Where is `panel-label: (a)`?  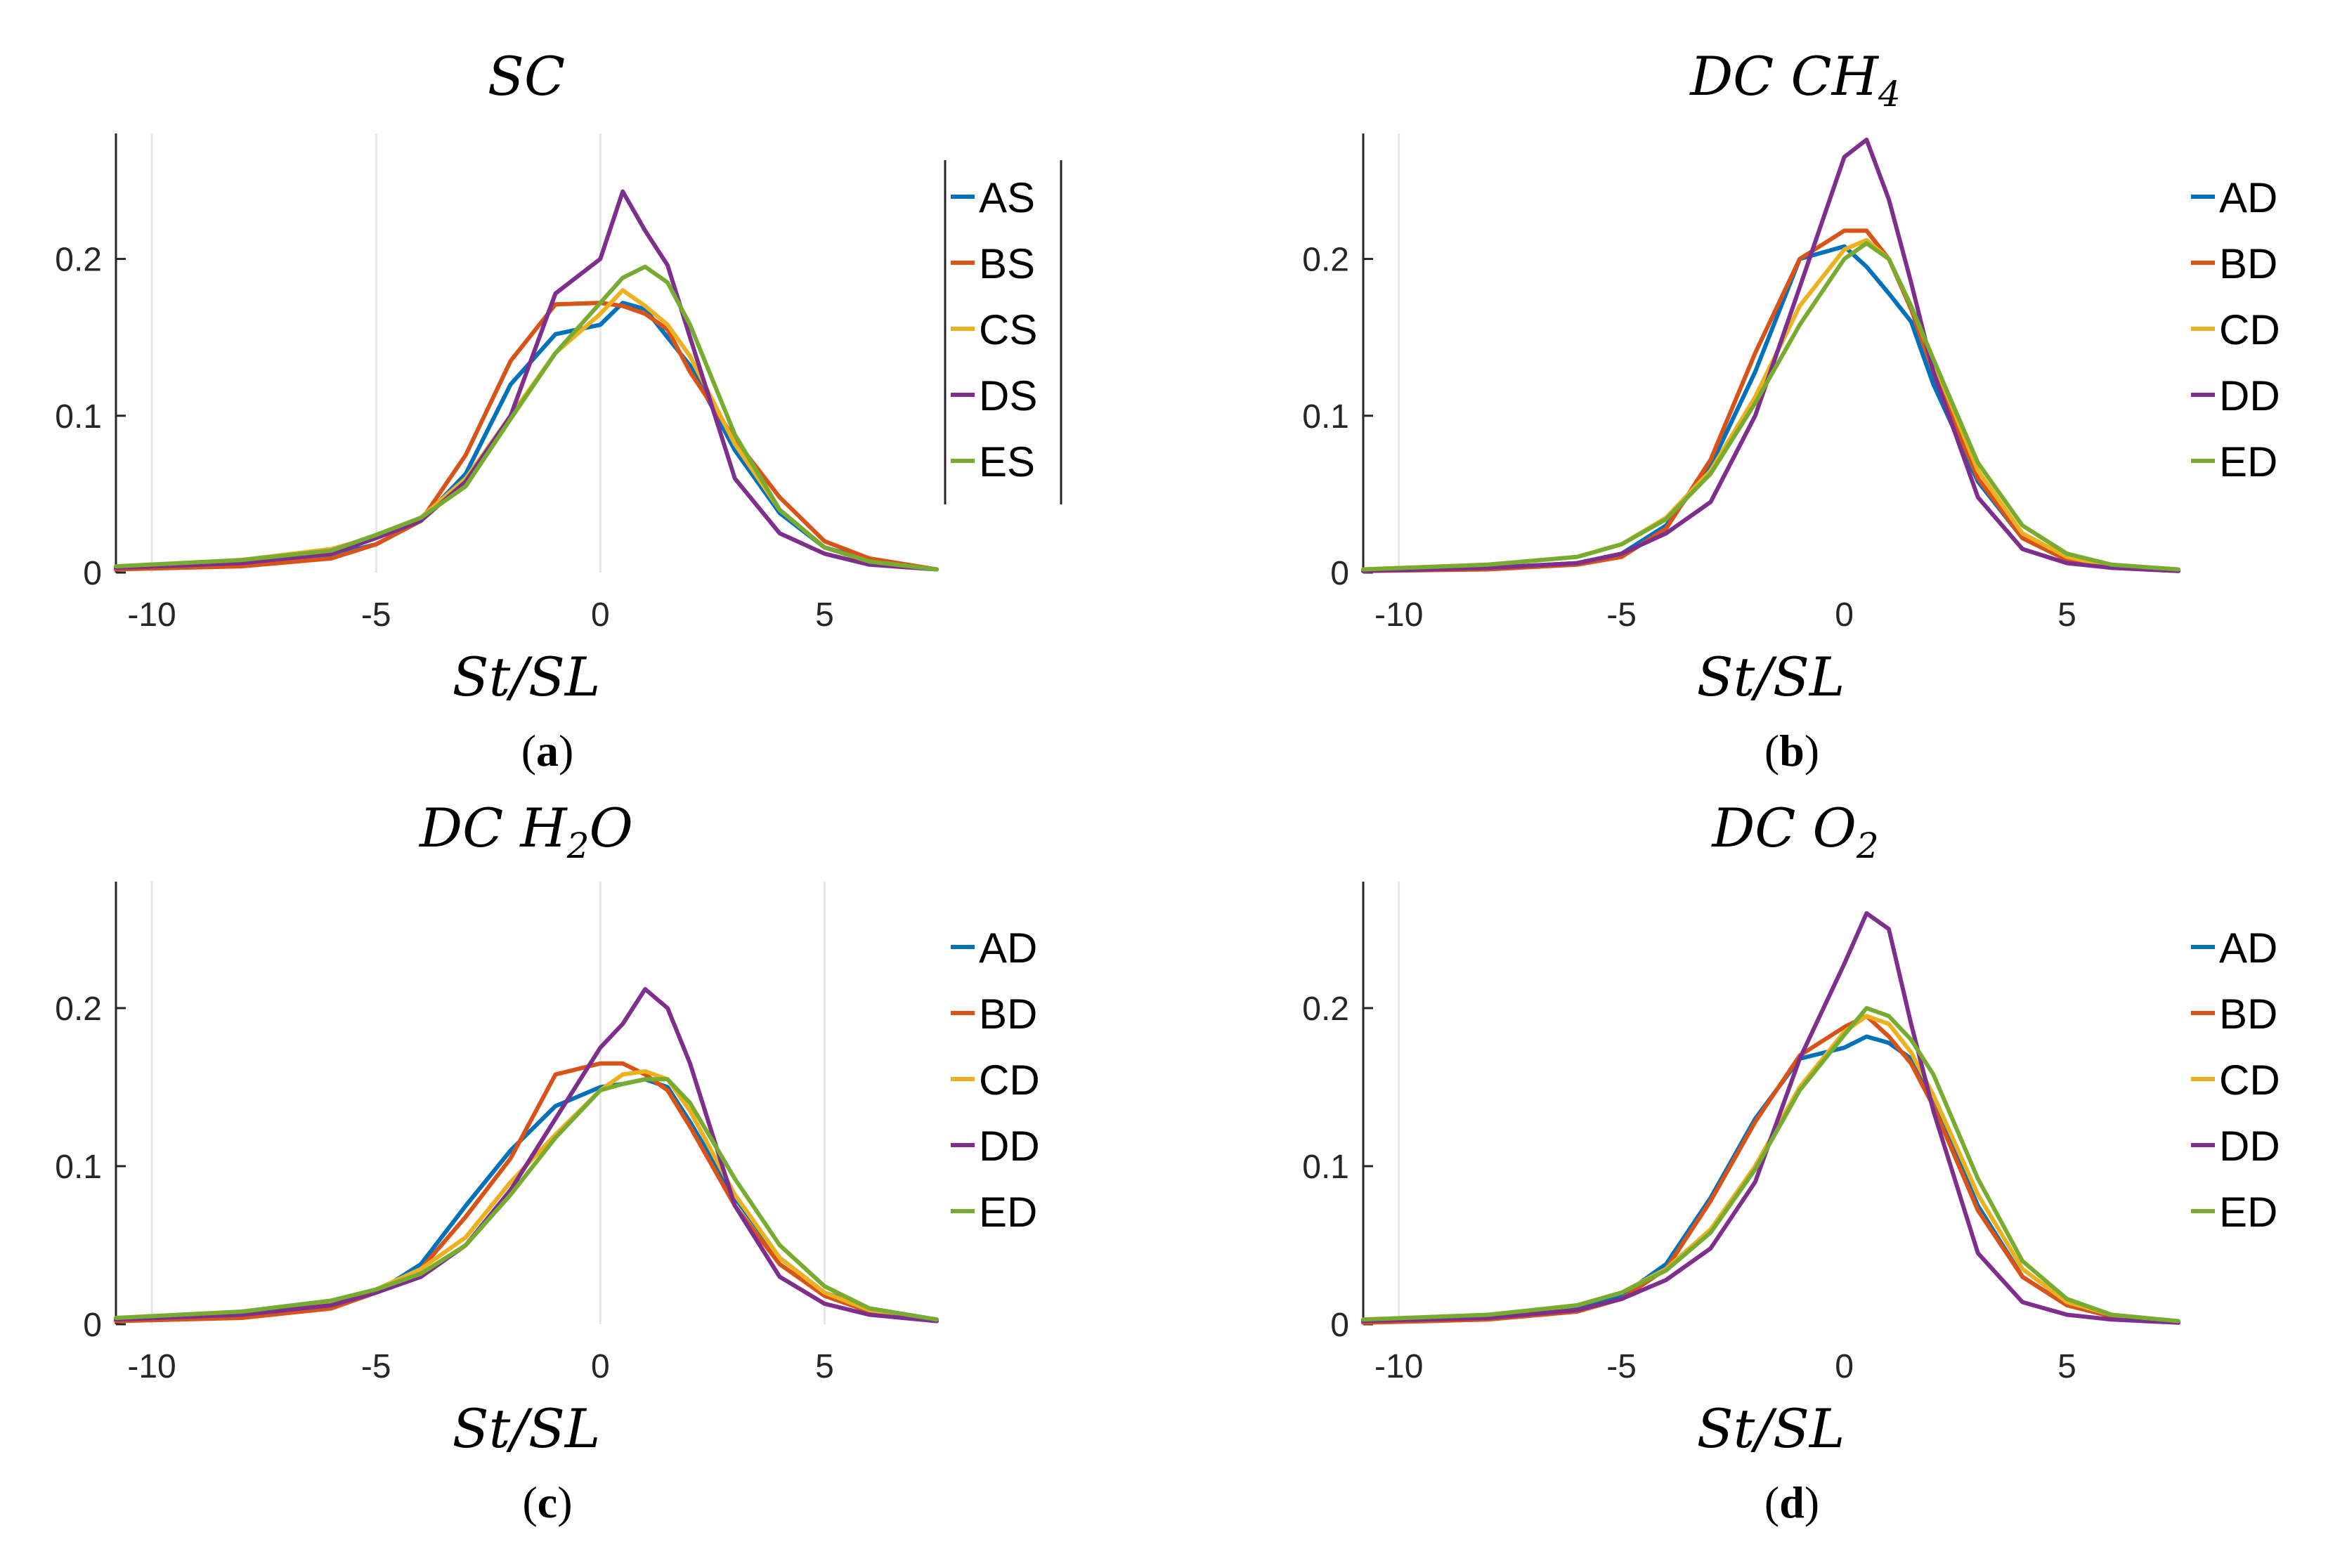
panel-label: (a) is located at coordinates (547, 751).